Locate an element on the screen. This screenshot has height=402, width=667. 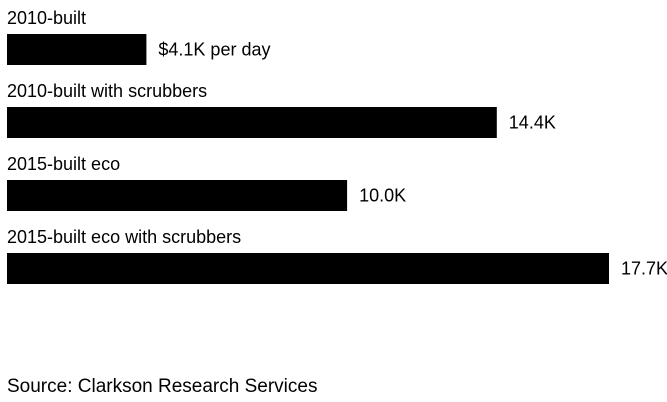
source-note: Source: Clarkson Research Services is located at coordinates (162, 386).